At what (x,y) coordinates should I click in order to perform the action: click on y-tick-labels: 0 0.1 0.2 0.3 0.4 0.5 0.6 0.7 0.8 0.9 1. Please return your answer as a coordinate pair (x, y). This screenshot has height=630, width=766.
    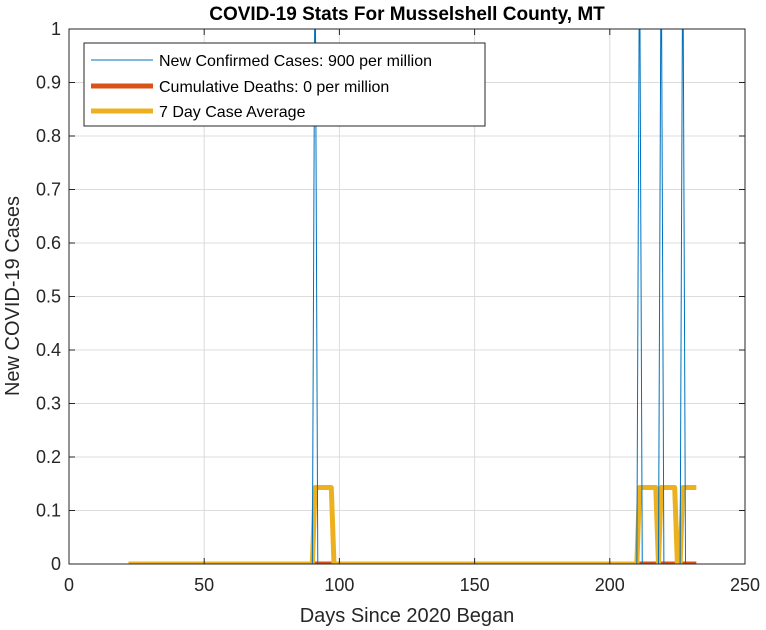
    Looking at the image, I should click on (48, 296).